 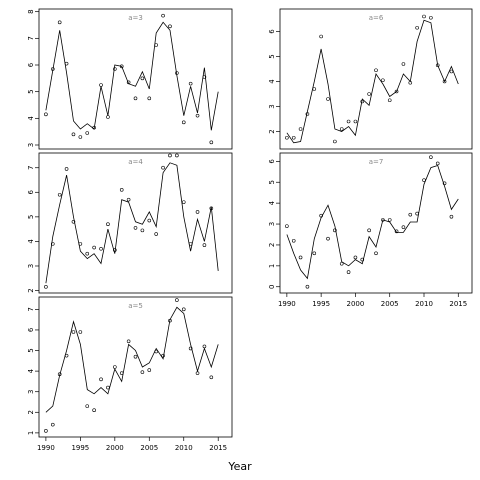 I want to click on y-tick-label: 2, so click(x=31, y=290).